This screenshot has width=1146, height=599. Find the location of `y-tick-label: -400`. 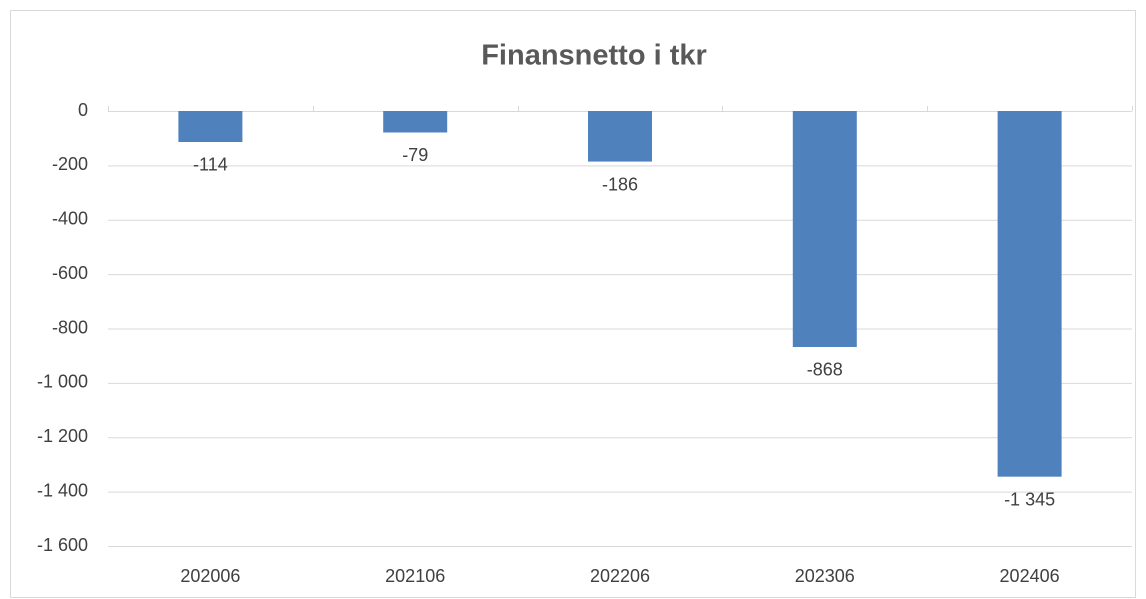

y-tick-label: -400 is located at coordinates (70, 219).